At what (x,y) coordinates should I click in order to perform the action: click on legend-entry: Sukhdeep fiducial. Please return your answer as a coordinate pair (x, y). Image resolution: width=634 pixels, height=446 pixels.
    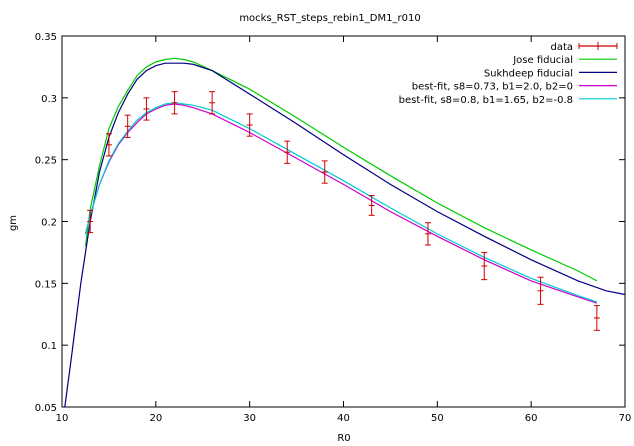
    Looking at the image, I should click on (550, 73).